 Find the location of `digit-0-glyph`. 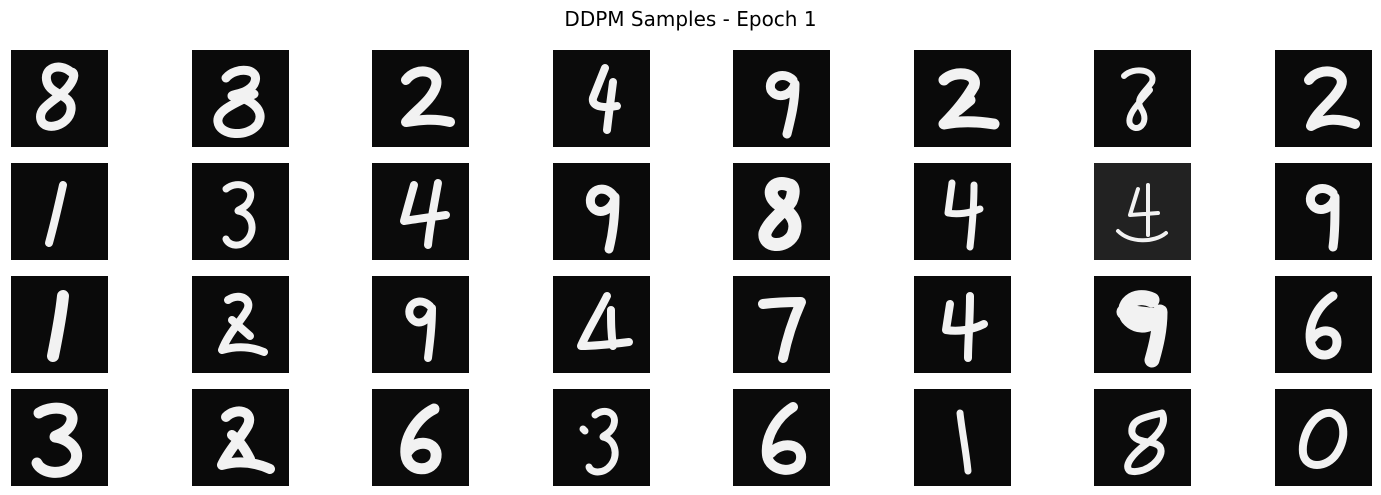

digit-0-glyph is located at coordinates (1323, 439).